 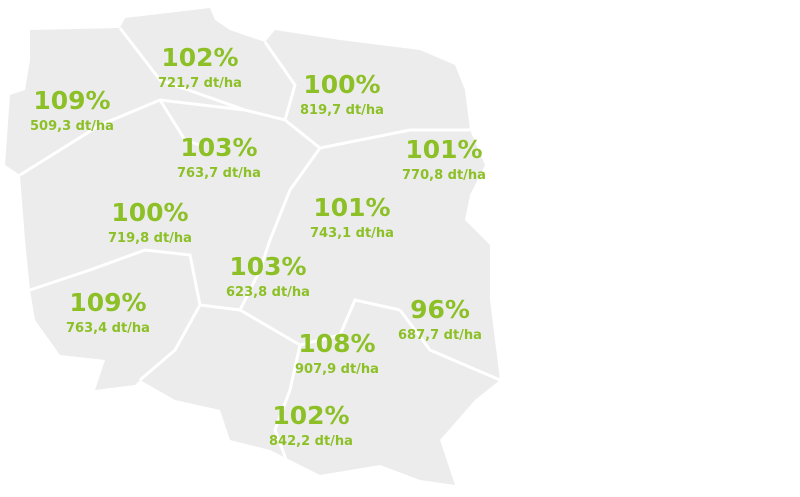 I want to click on region-yield: 819,7 dt/ha, so click(x=342, y=110).